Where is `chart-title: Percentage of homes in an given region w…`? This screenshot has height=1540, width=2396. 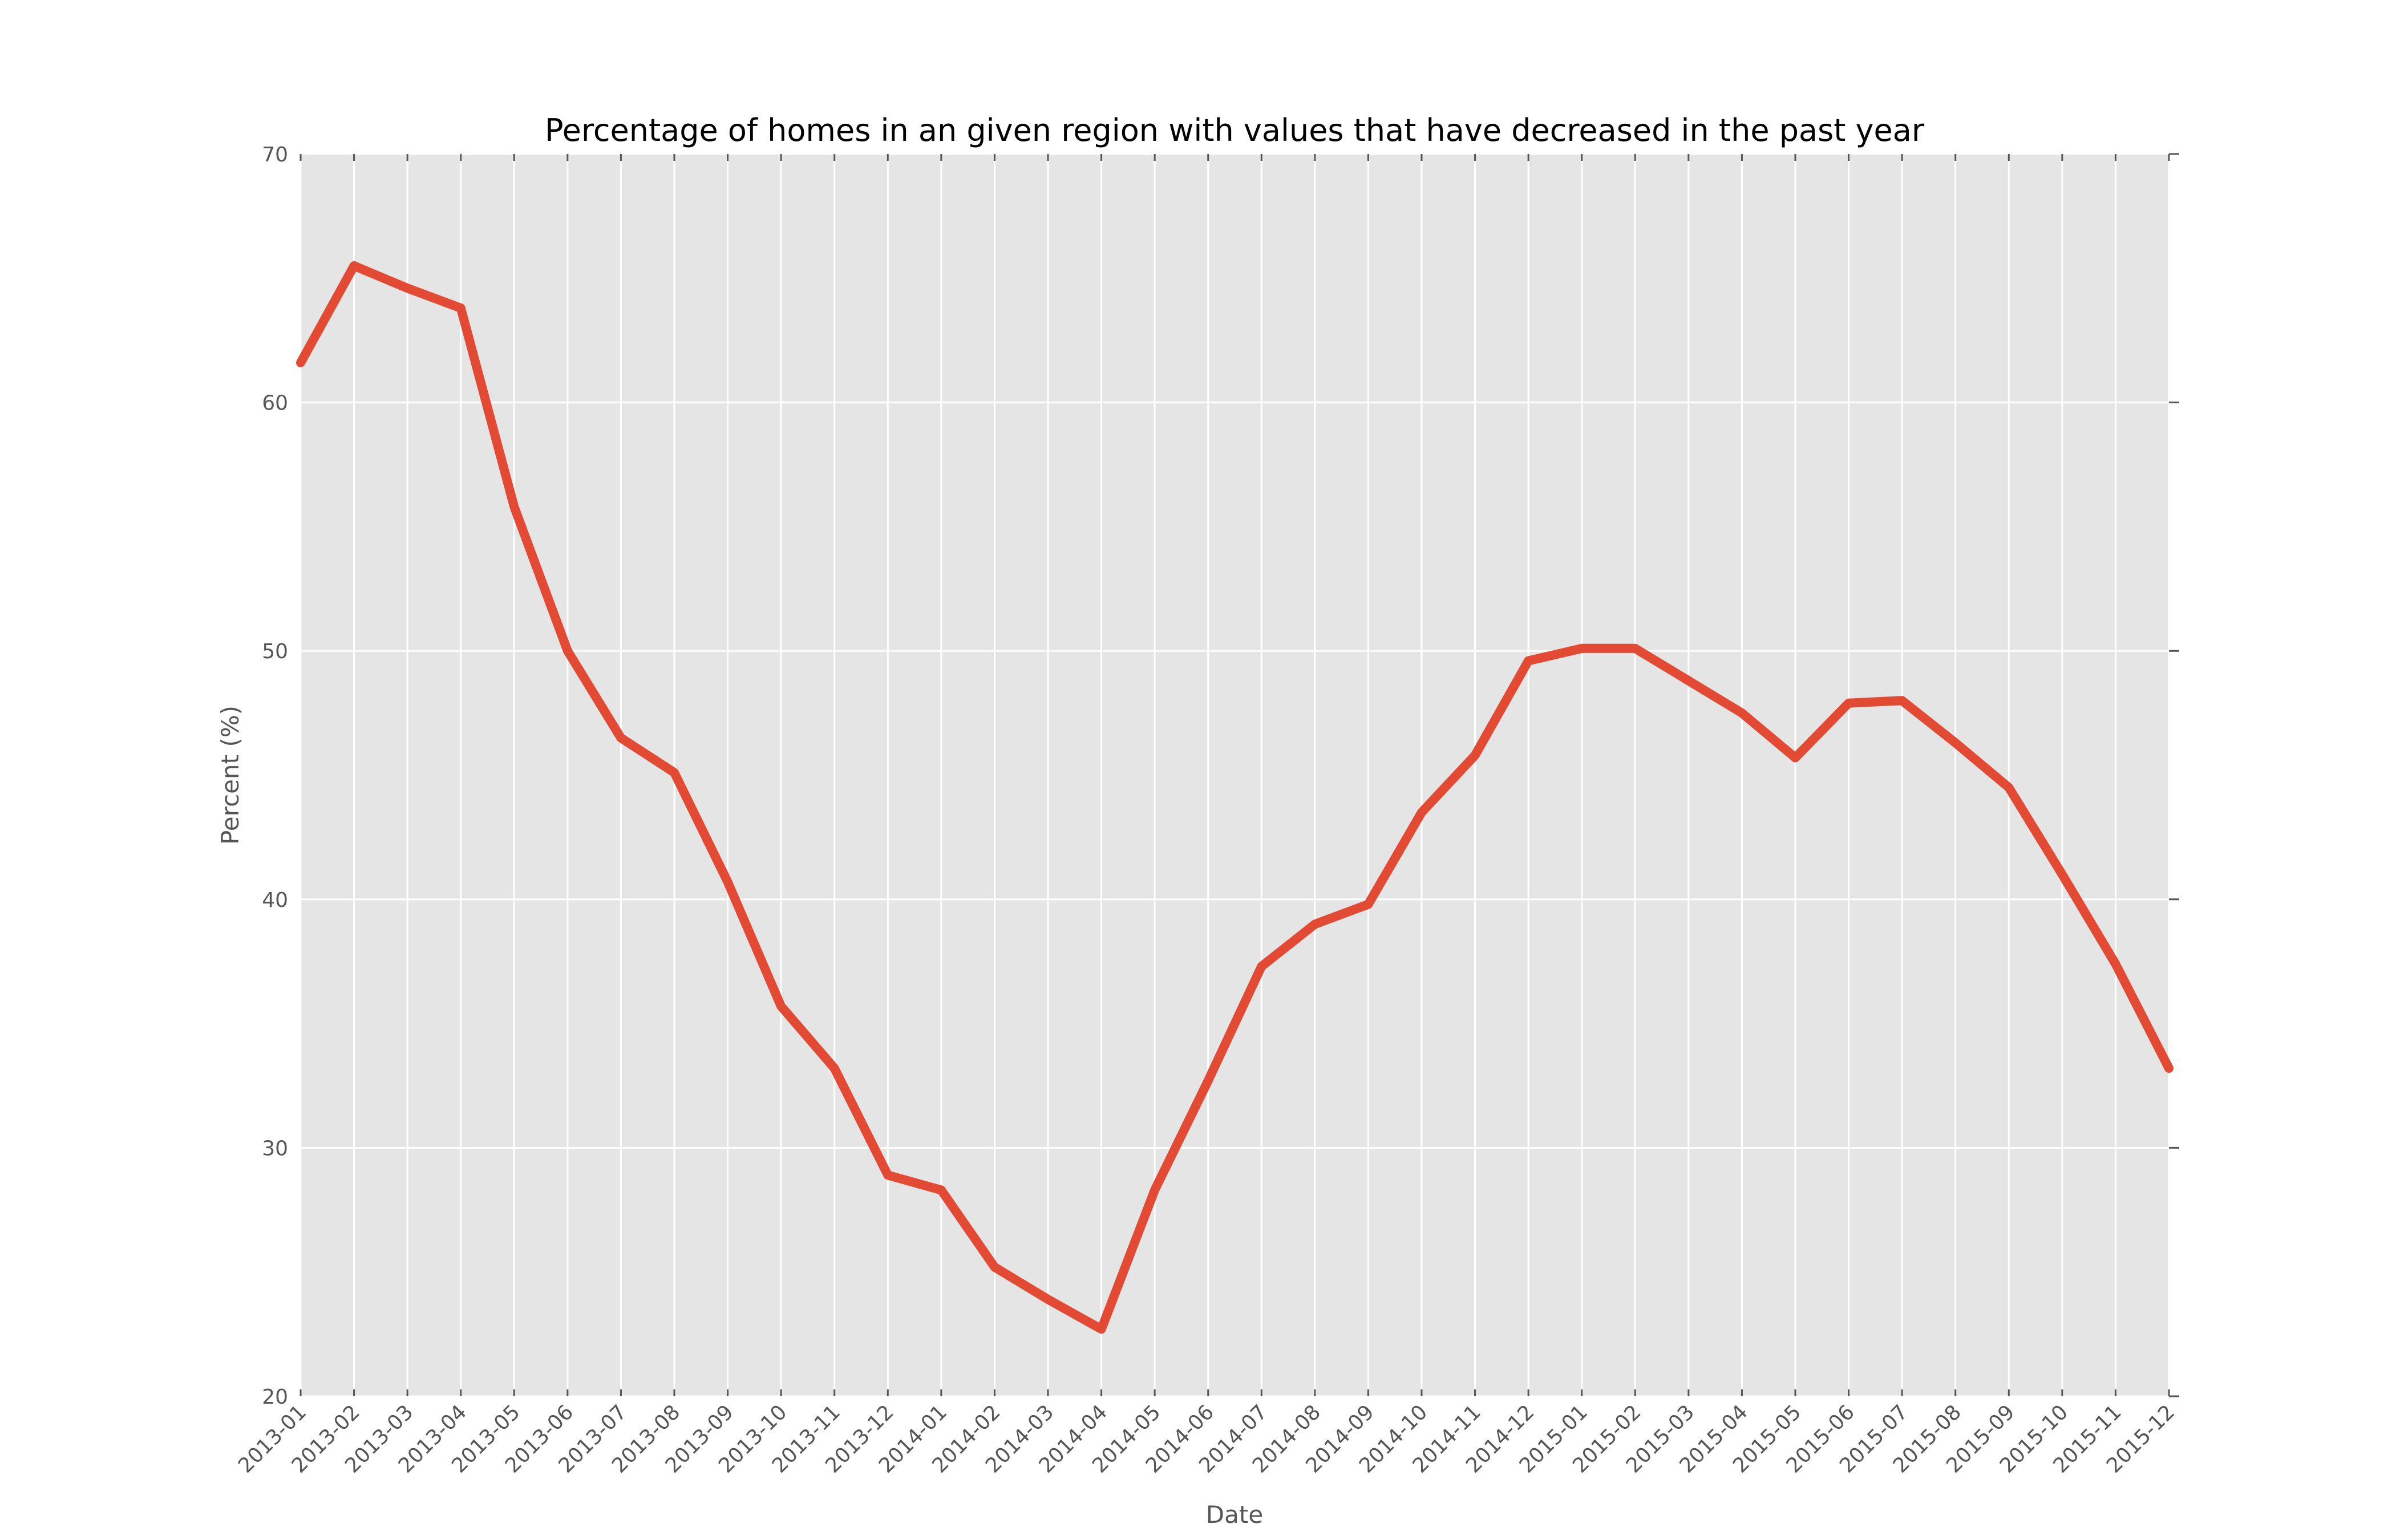 chart-title: Percentage of homes in an given region w… is located at coordinates (1235, 130).